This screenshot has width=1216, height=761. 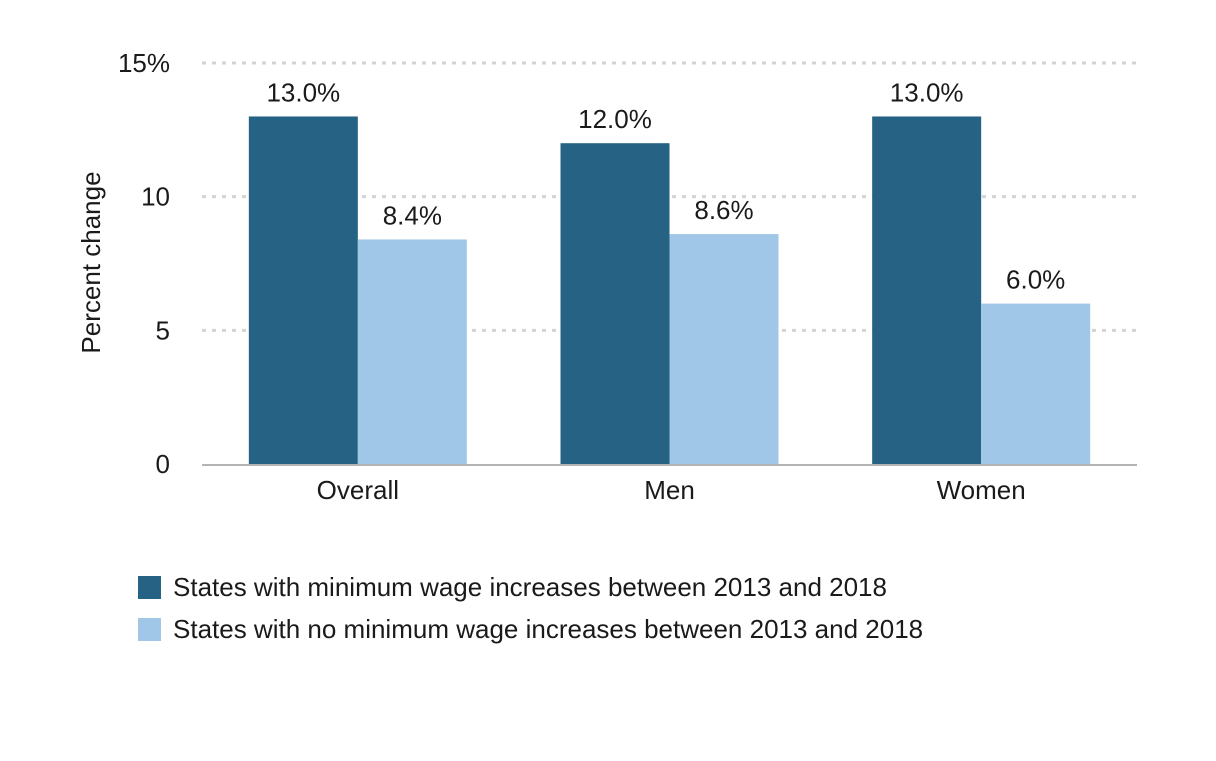 I want to click on y-tick-label: 15%, so click(x=144, y=63).